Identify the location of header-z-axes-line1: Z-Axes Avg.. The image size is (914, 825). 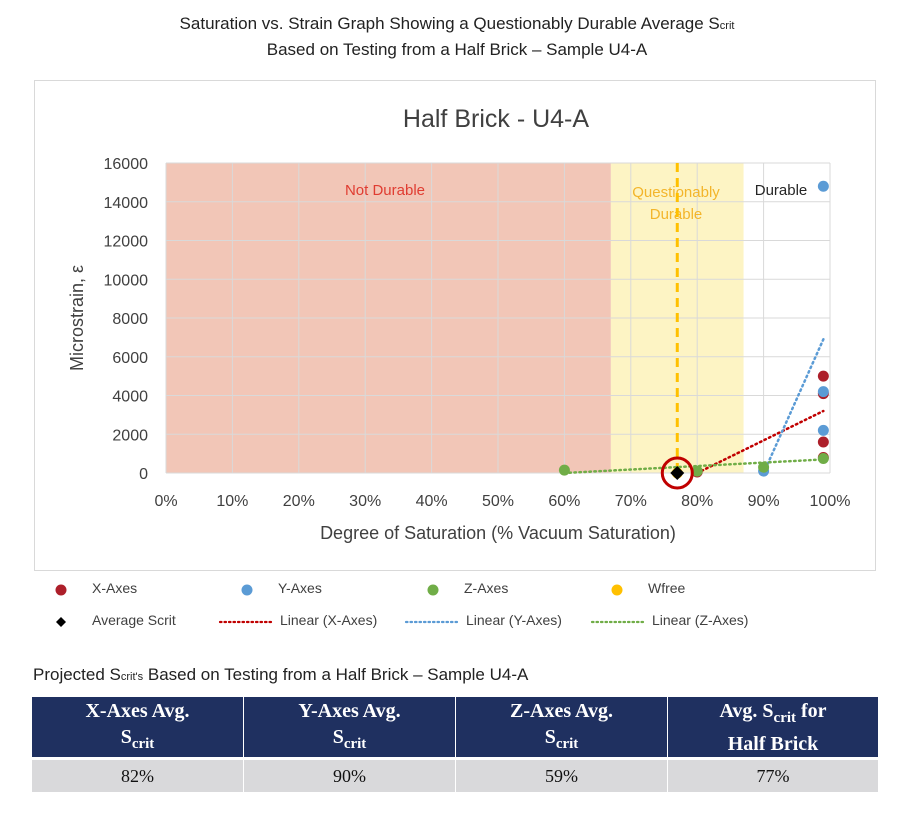
(561, 710).